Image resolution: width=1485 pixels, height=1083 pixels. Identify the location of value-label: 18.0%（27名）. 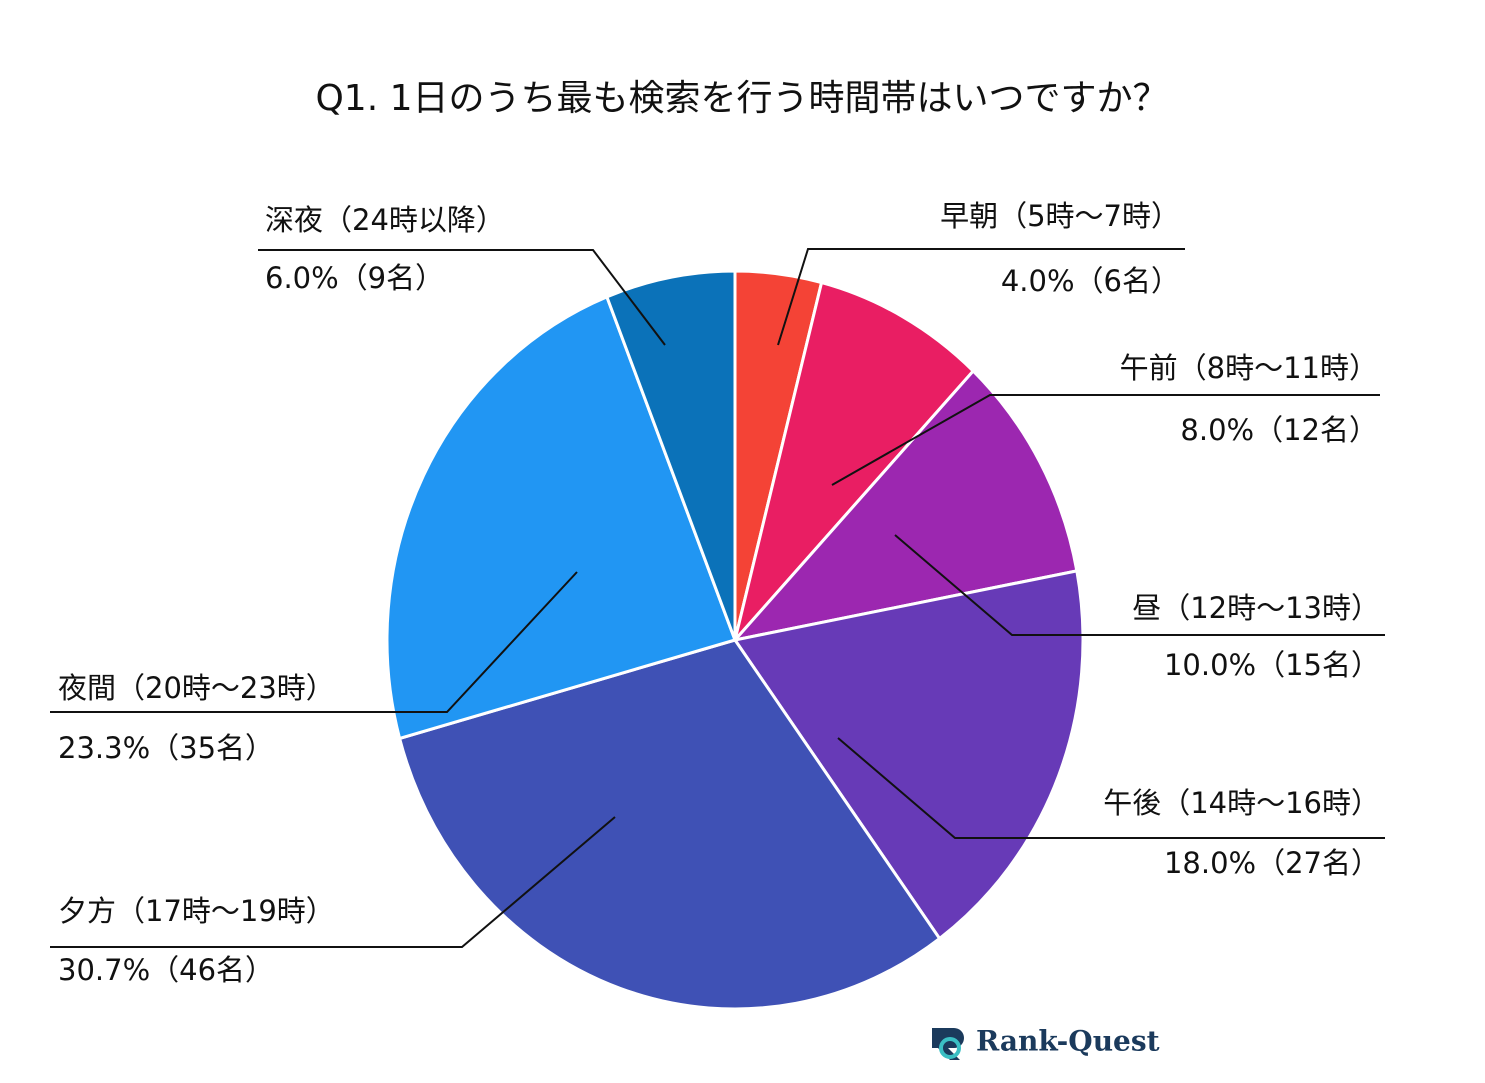
(1272, 863).